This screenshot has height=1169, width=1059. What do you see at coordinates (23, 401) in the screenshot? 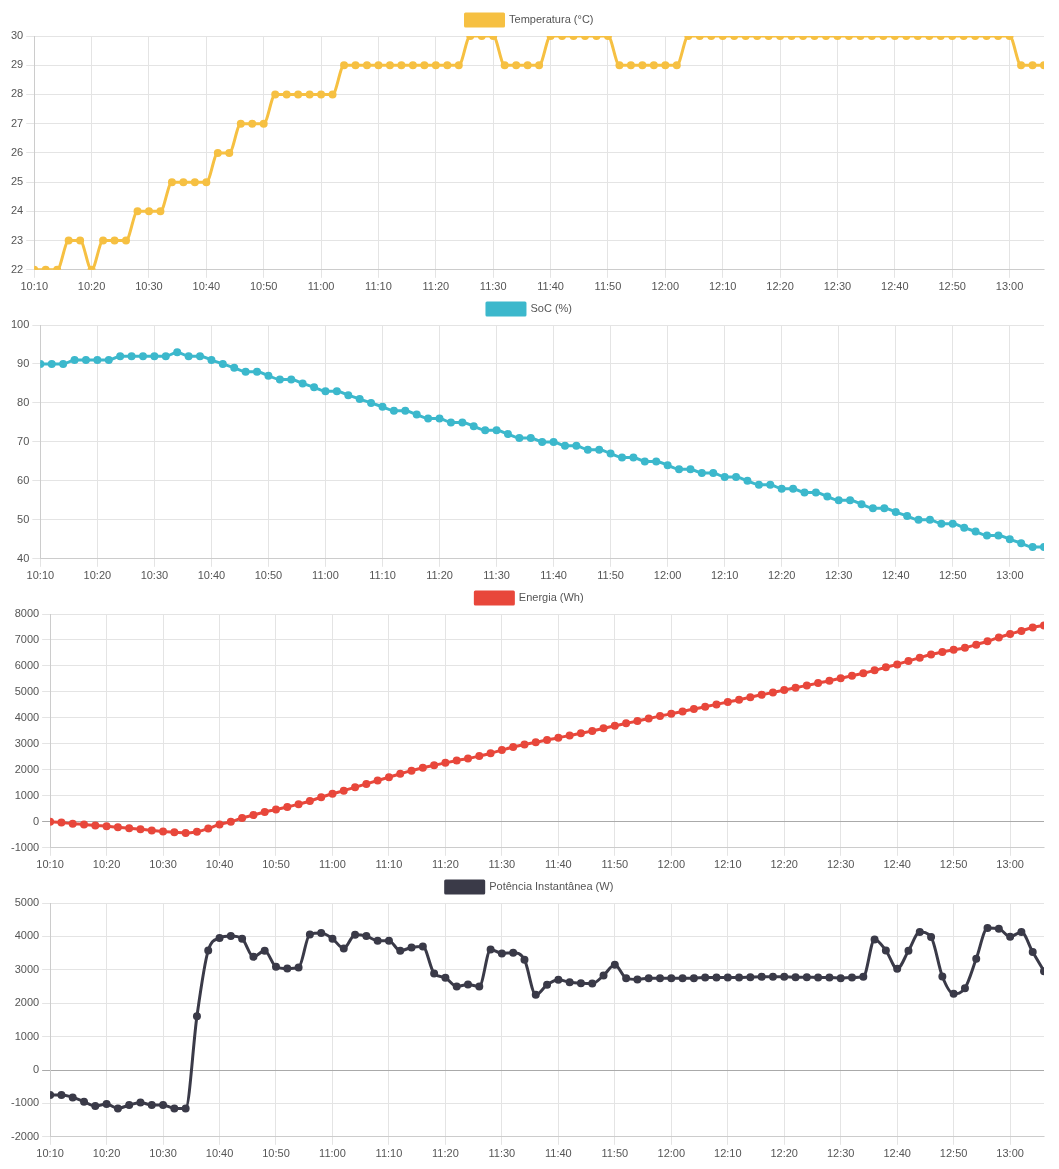
I see `y-tick-label: 80` at bounding box center [23, 401].